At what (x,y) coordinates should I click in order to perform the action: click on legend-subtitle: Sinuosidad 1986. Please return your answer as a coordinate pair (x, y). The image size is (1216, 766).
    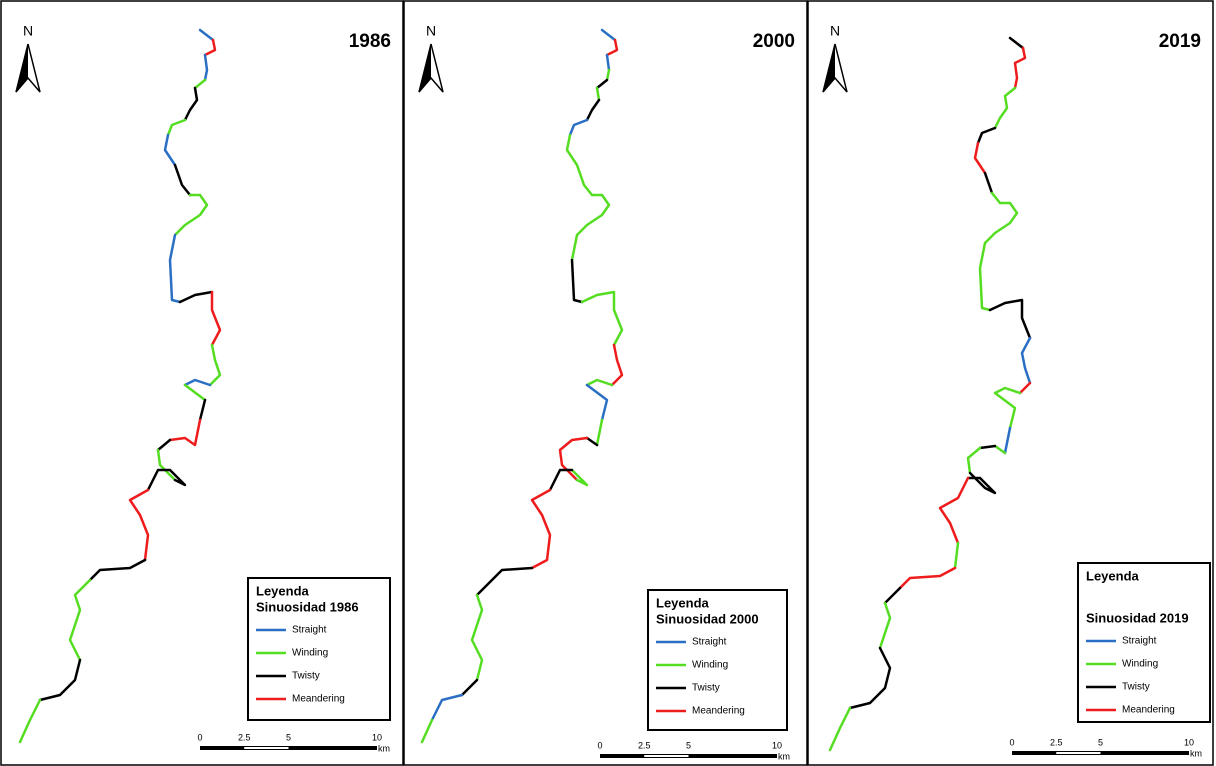
    Looking at the image, I should click on (307, 606).